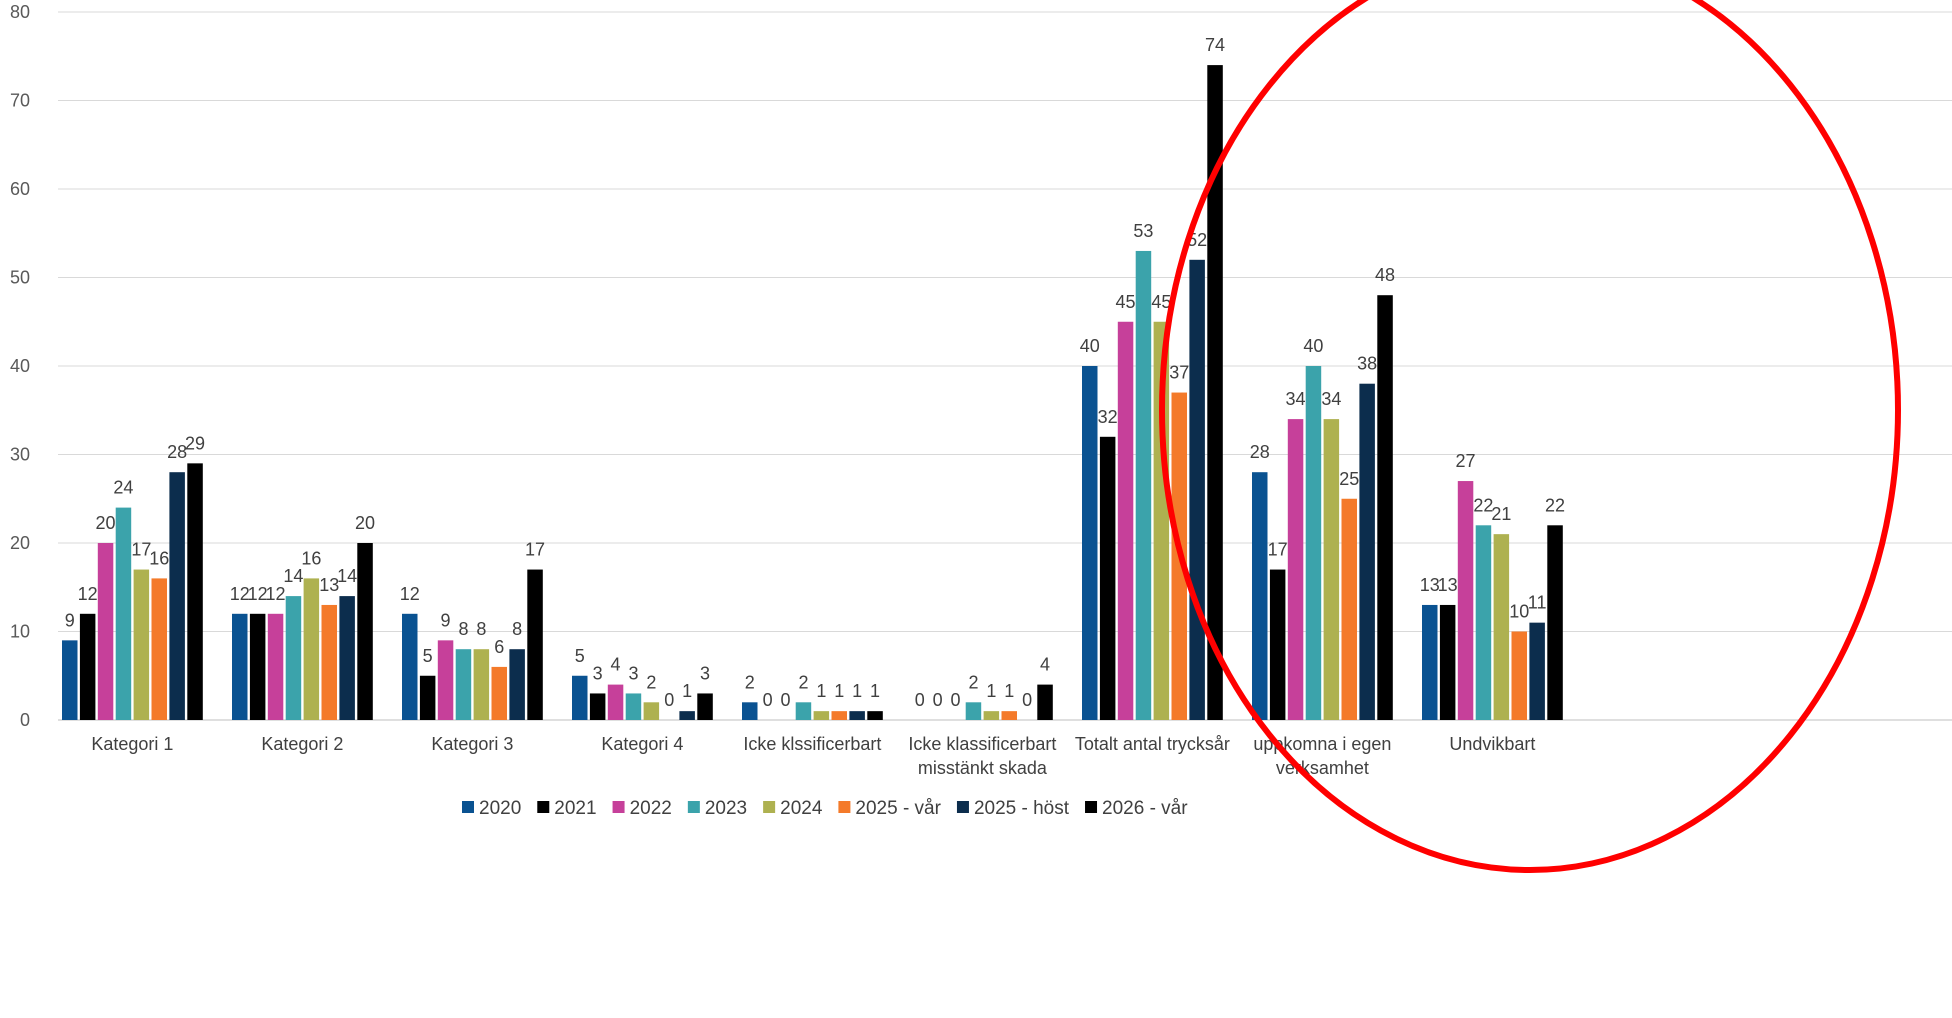  What do you see at coordinates (1367, 364) in the screenshot?
I see `data-label: 38` at bounding box center [1367, 364].